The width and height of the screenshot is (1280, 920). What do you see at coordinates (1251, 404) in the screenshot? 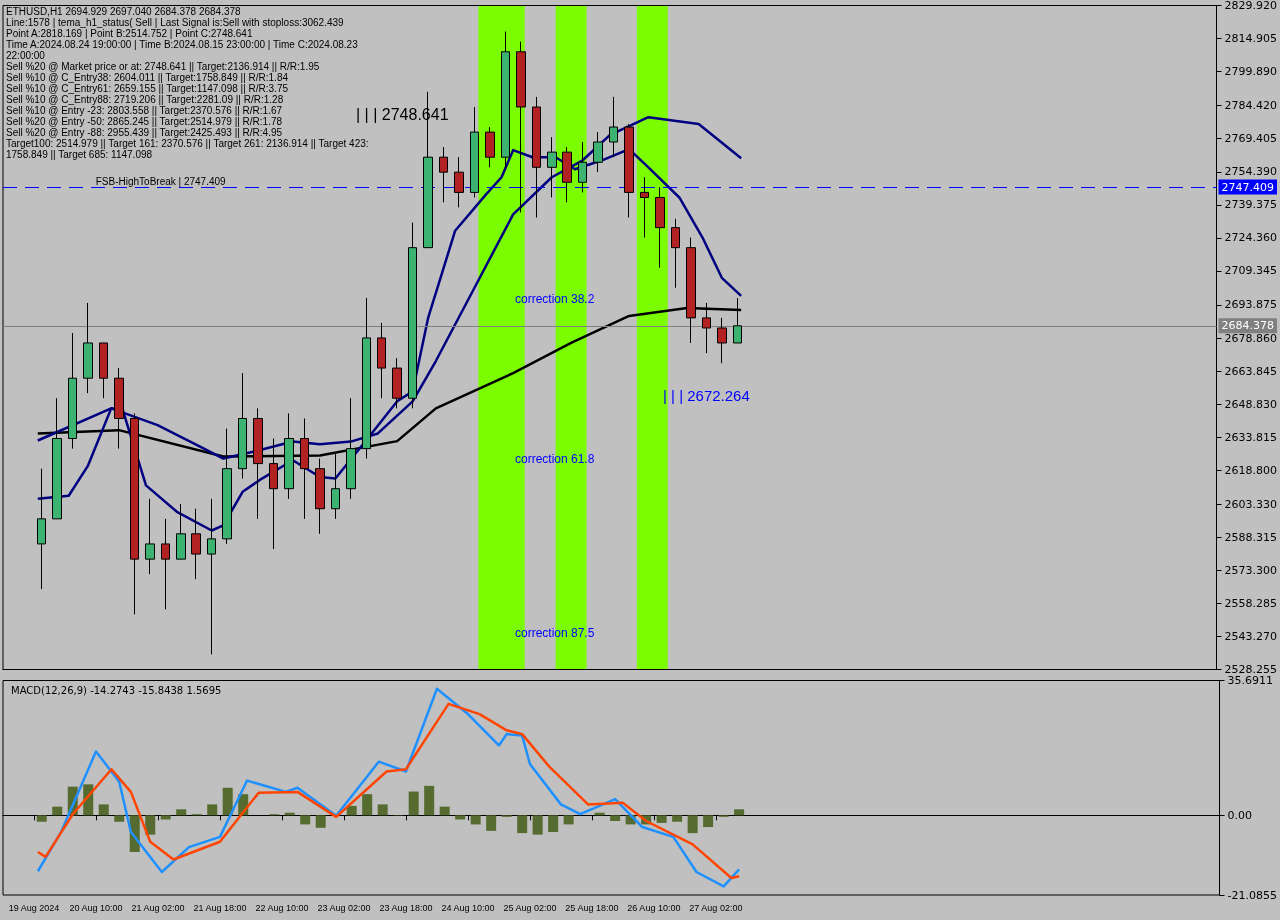
I see `y-tick-label: 2648.830` at bounding box center [1251, 404].